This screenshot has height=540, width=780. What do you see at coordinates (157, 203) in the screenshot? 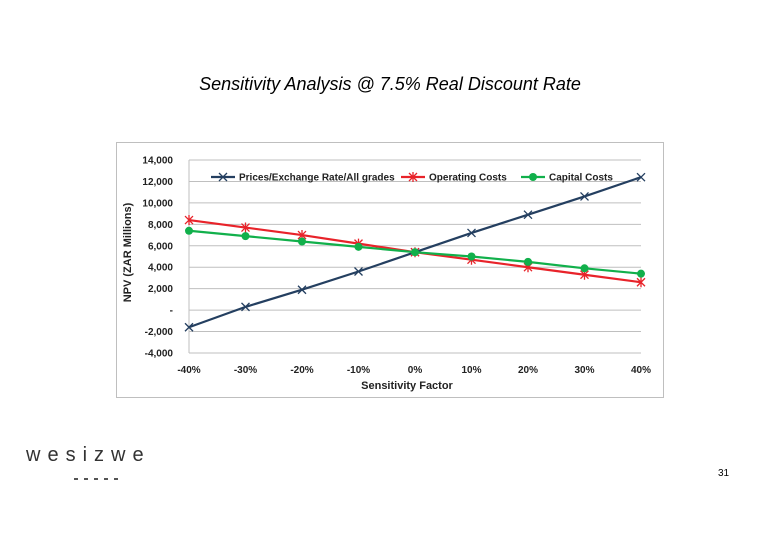
I see `y-tick-label: 10,000` at bounding box center [157, 203].